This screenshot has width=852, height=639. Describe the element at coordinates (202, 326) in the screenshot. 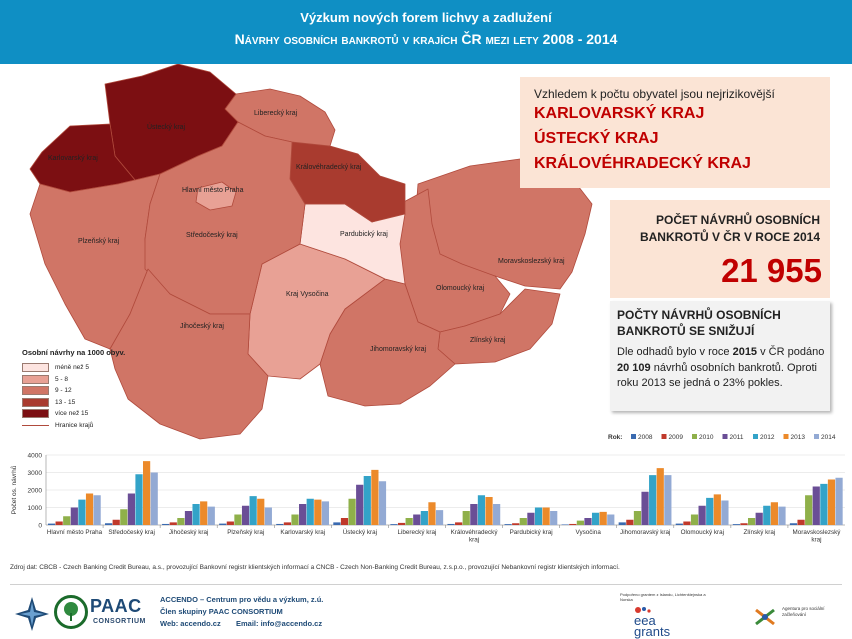

I see `region-label-jihocesky: Jihočeský kraj` at that location.